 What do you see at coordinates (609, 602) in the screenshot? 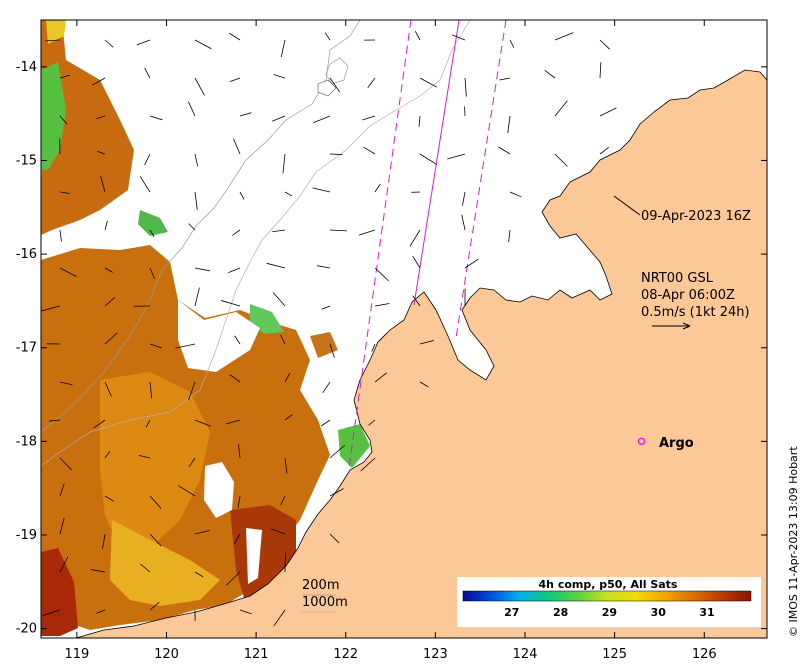
I see `colorbar-panel` at bounding box center [609, 602].